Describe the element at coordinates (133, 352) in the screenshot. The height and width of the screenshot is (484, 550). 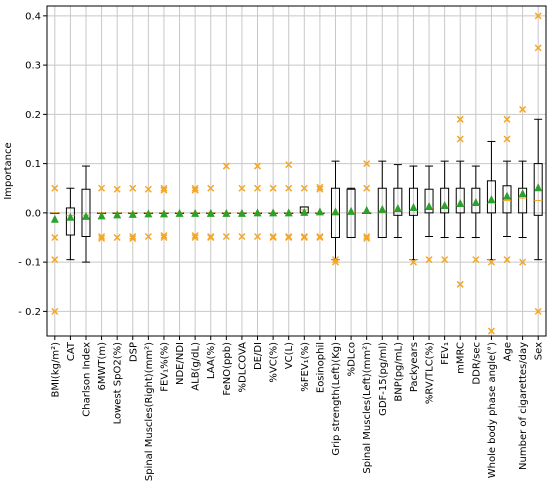
I see `x-tick-label: DSP` at that location.